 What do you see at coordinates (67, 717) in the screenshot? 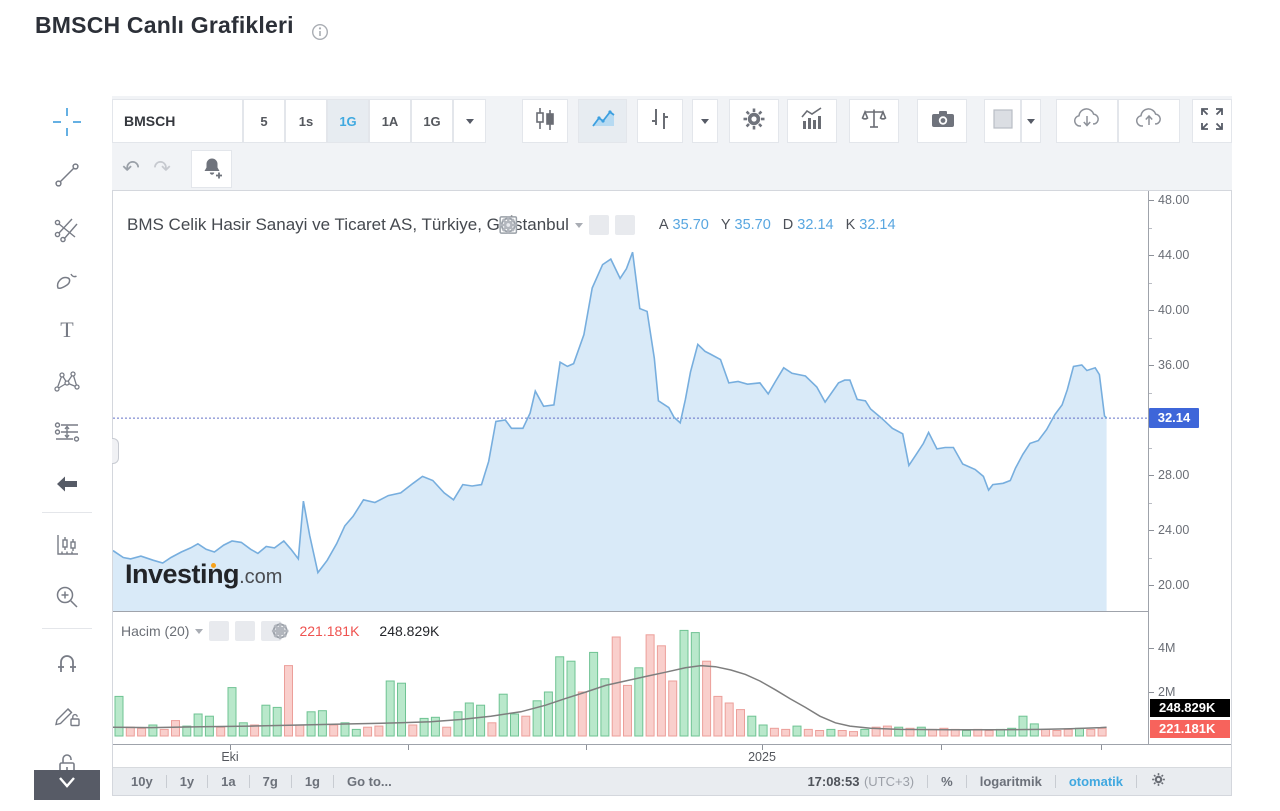
I see `drawing-lock-tool` at bounding box center [67, 717].